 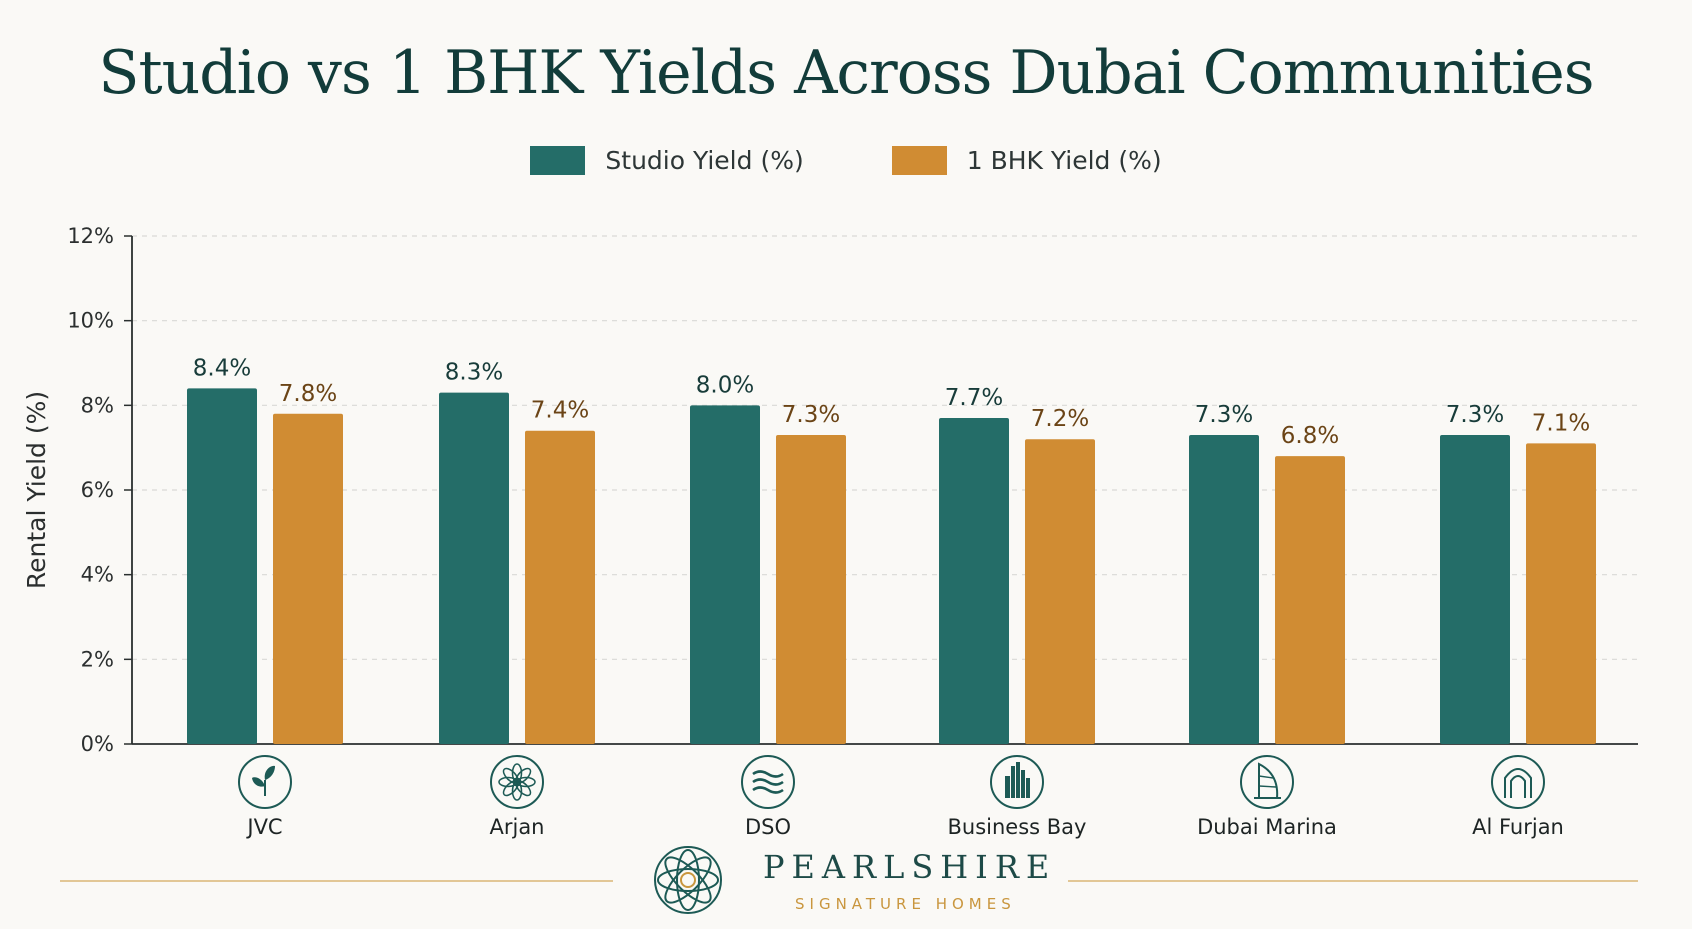 I want to click on x-category-label: Dubai Marina, so click(x=1267, y=827).